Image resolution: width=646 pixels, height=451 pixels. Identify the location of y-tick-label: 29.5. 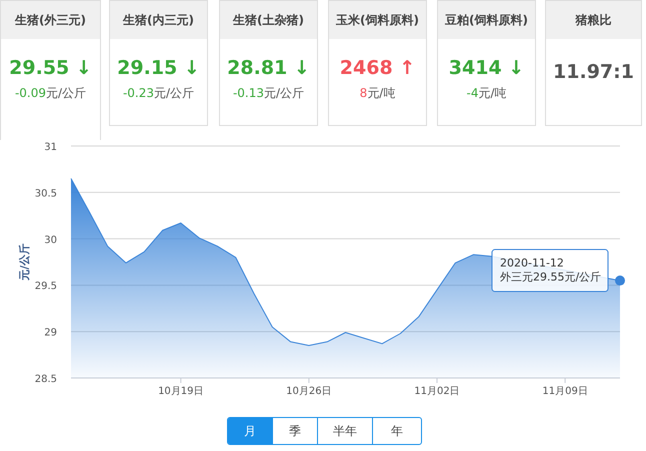
(45, 286).